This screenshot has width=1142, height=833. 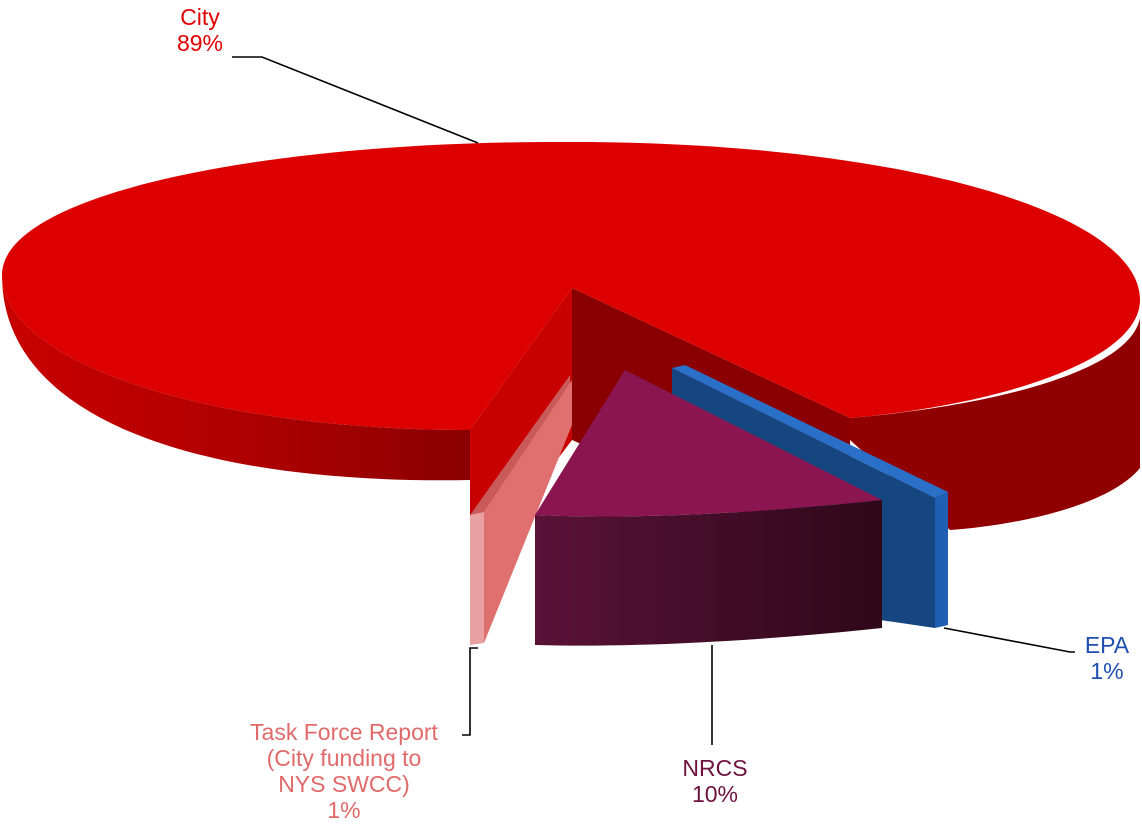 I want to click on label-city-name: City, so click(x=200, y=17).